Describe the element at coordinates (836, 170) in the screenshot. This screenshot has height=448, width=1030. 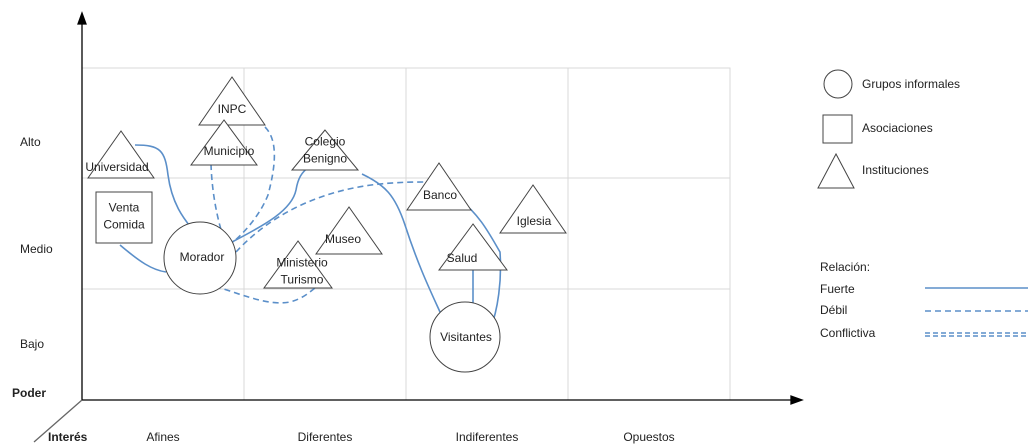
I see `legend-triangle` at that location.